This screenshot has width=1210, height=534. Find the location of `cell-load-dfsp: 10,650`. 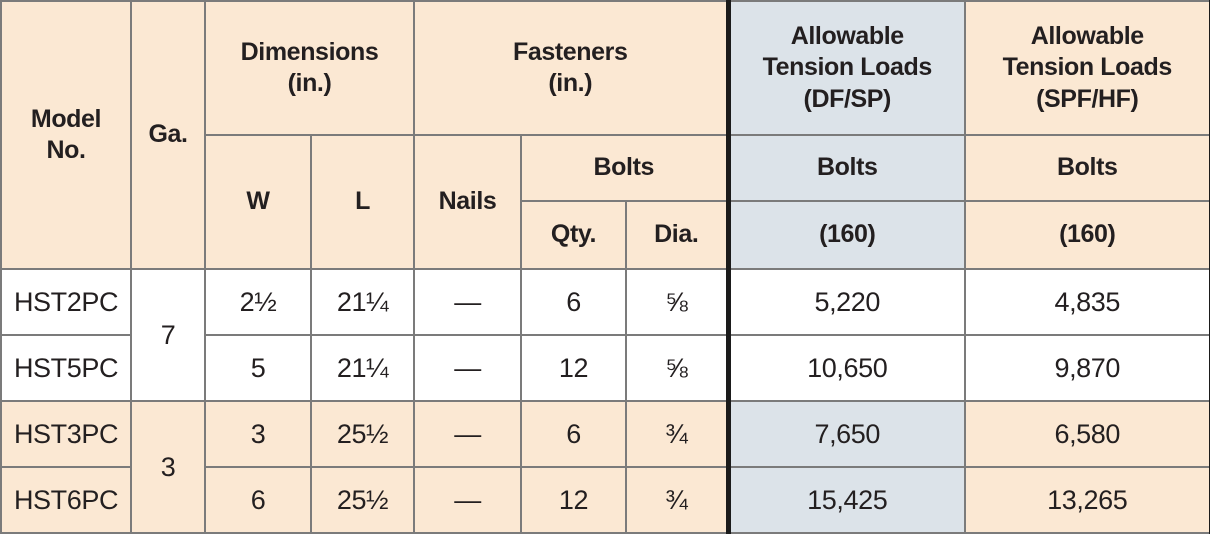

cell-load-dfsp: 10,650 is located at coordinates (846, 368).